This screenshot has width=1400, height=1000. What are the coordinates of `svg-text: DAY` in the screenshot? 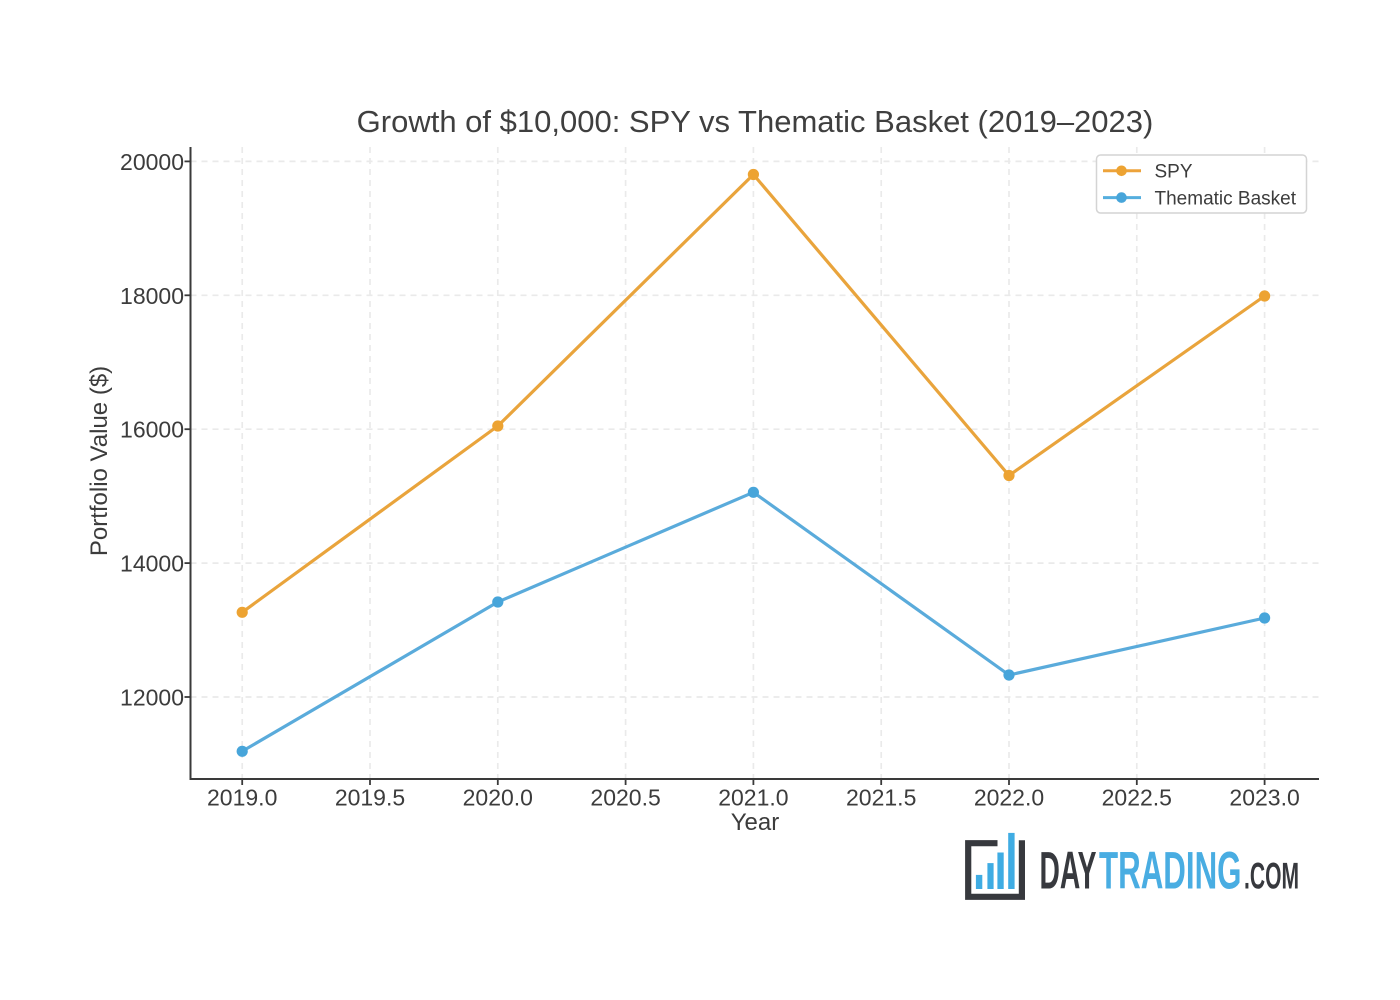 It's located at (1068, 871).